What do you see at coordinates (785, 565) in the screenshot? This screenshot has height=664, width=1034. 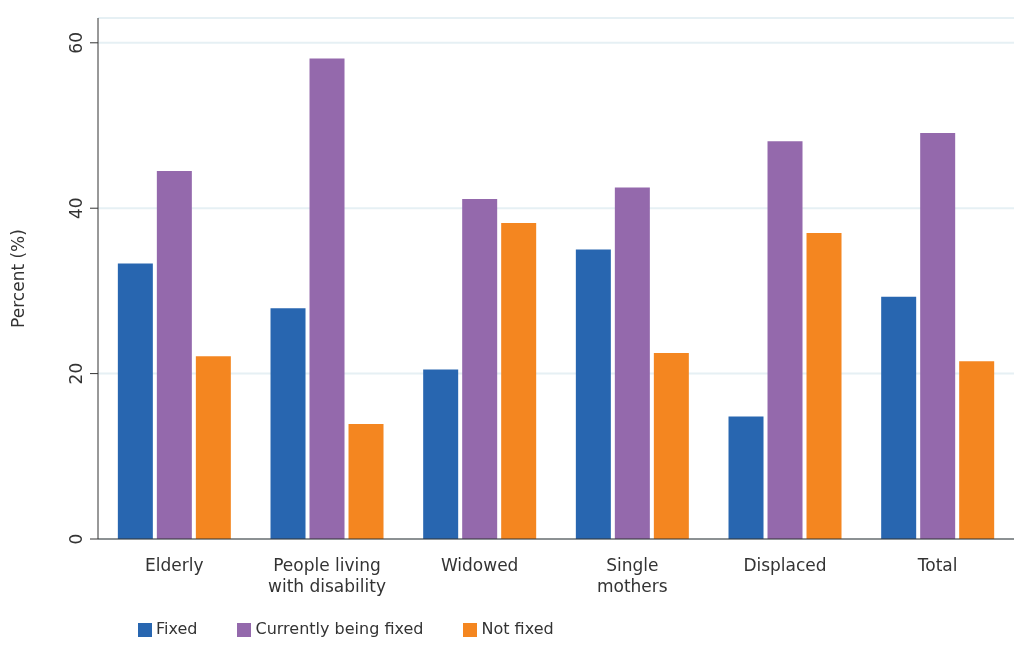 I see `x-tick-label: Displaced` at bounding box center [785, 565].